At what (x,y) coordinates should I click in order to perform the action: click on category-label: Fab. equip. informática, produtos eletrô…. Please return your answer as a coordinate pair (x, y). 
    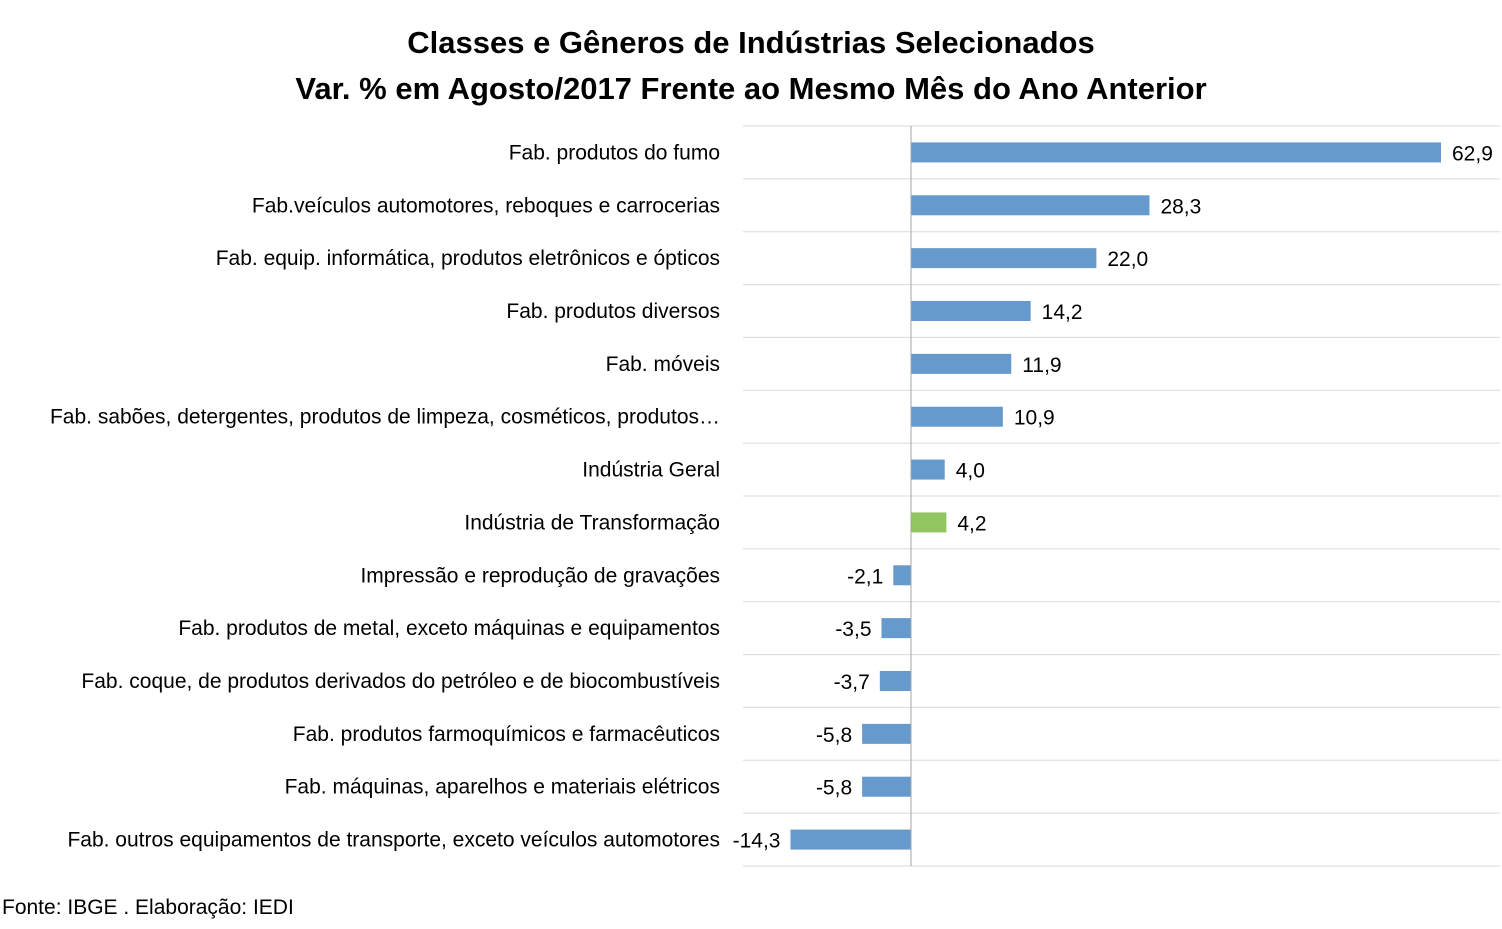
    Looking at the image, I should click on (468, 258).